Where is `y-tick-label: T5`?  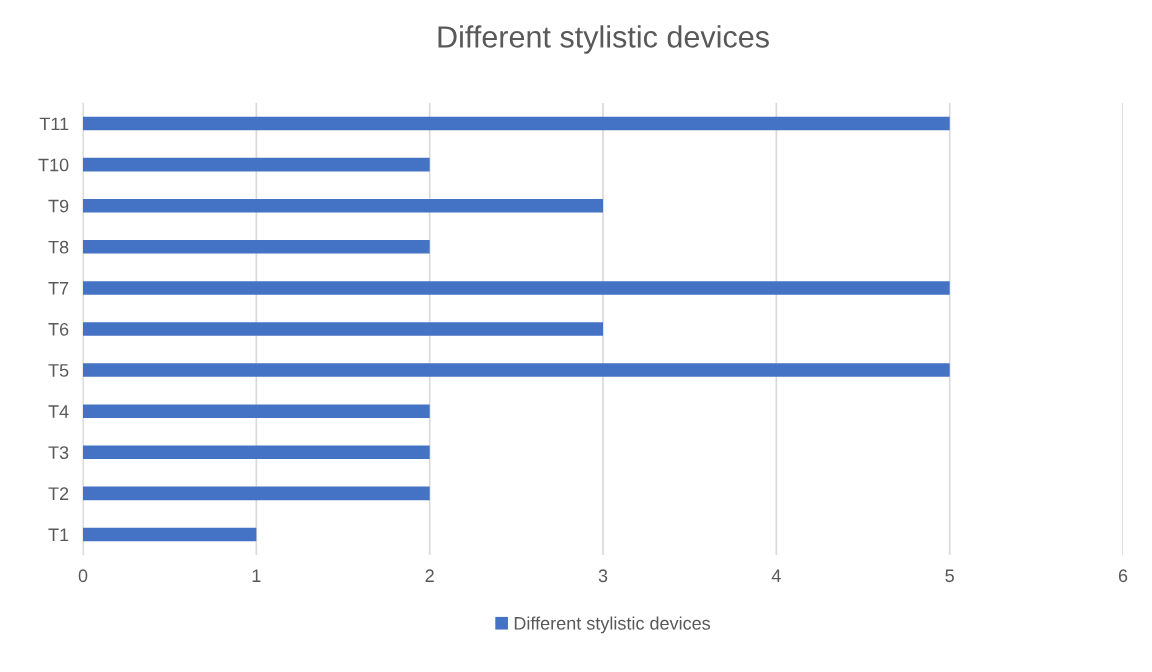 y-tick-label: T5 is located at coordinates (58, 370).